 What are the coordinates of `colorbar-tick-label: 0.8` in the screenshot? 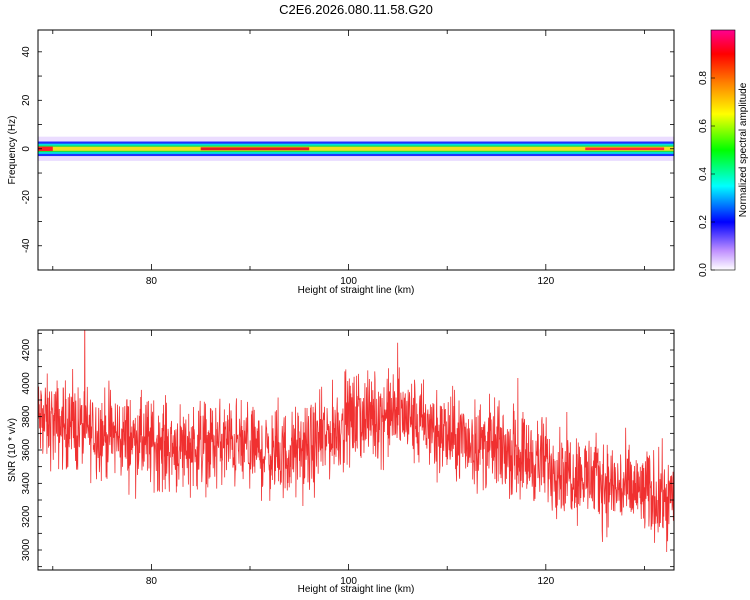 It's located at (703, 78).